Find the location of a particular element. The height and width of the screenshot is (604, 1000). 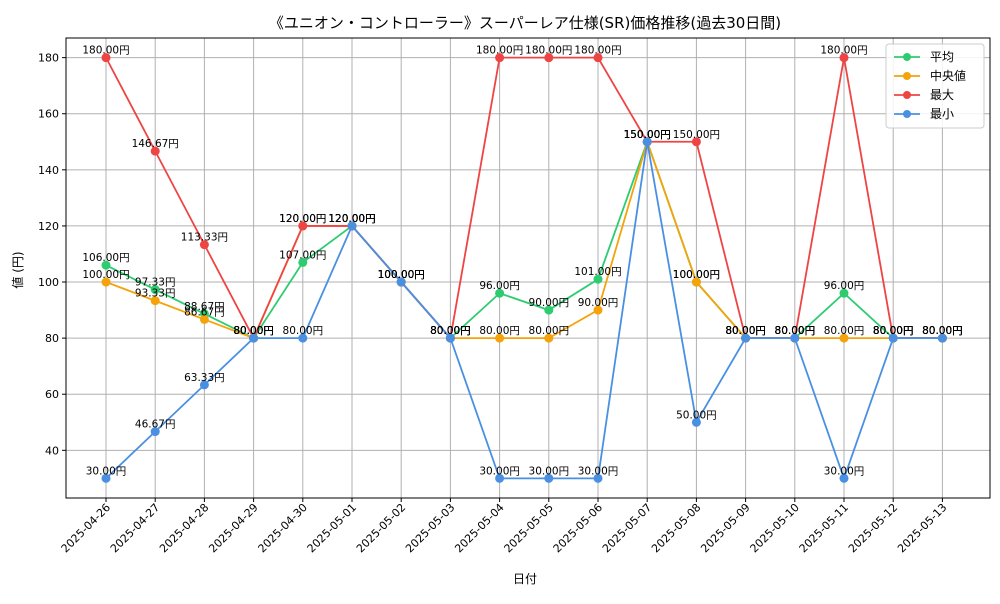

data-label: 106.00円 is located at coordinates (105, 258).